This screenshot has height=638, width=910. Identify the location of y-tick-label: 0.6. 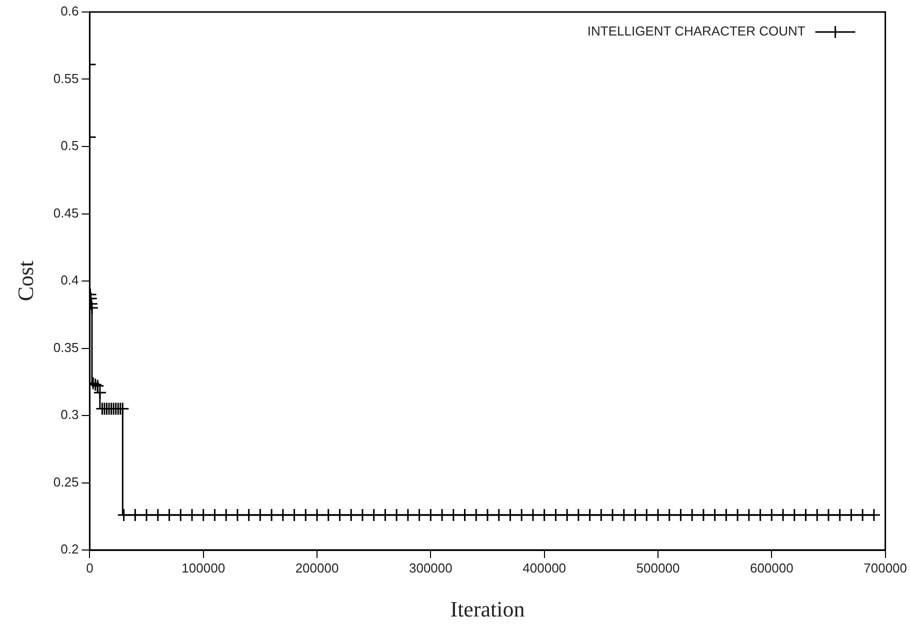
(69, 11).